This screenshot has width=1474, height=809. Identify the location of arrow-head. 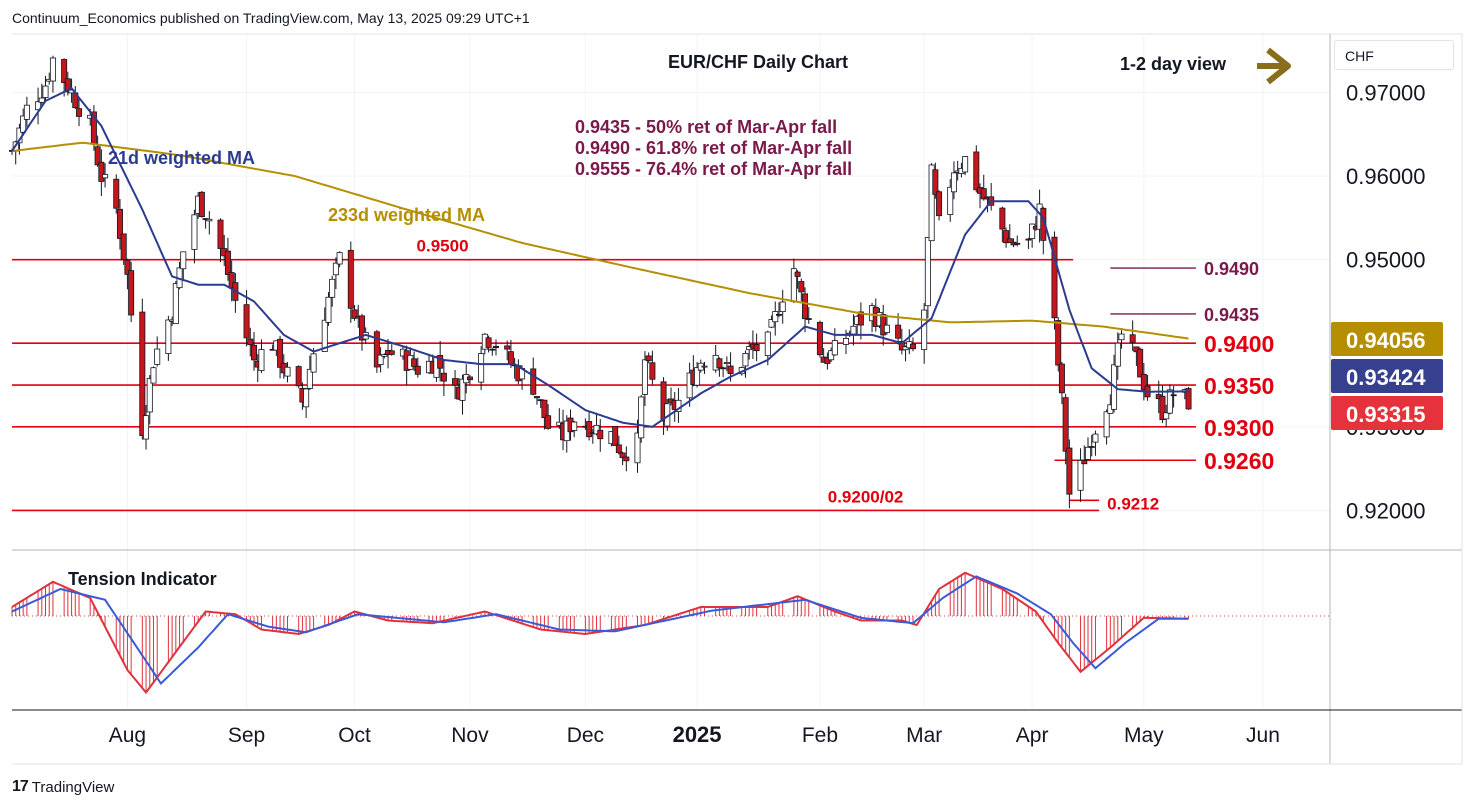
(1278, 66).